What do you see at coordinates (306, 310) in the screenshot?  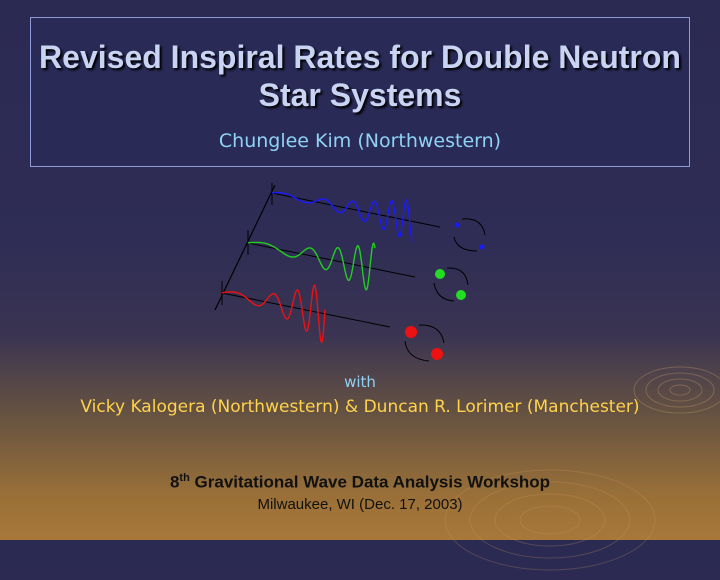 I see `baseline-red` at bounding box center [306, 310].